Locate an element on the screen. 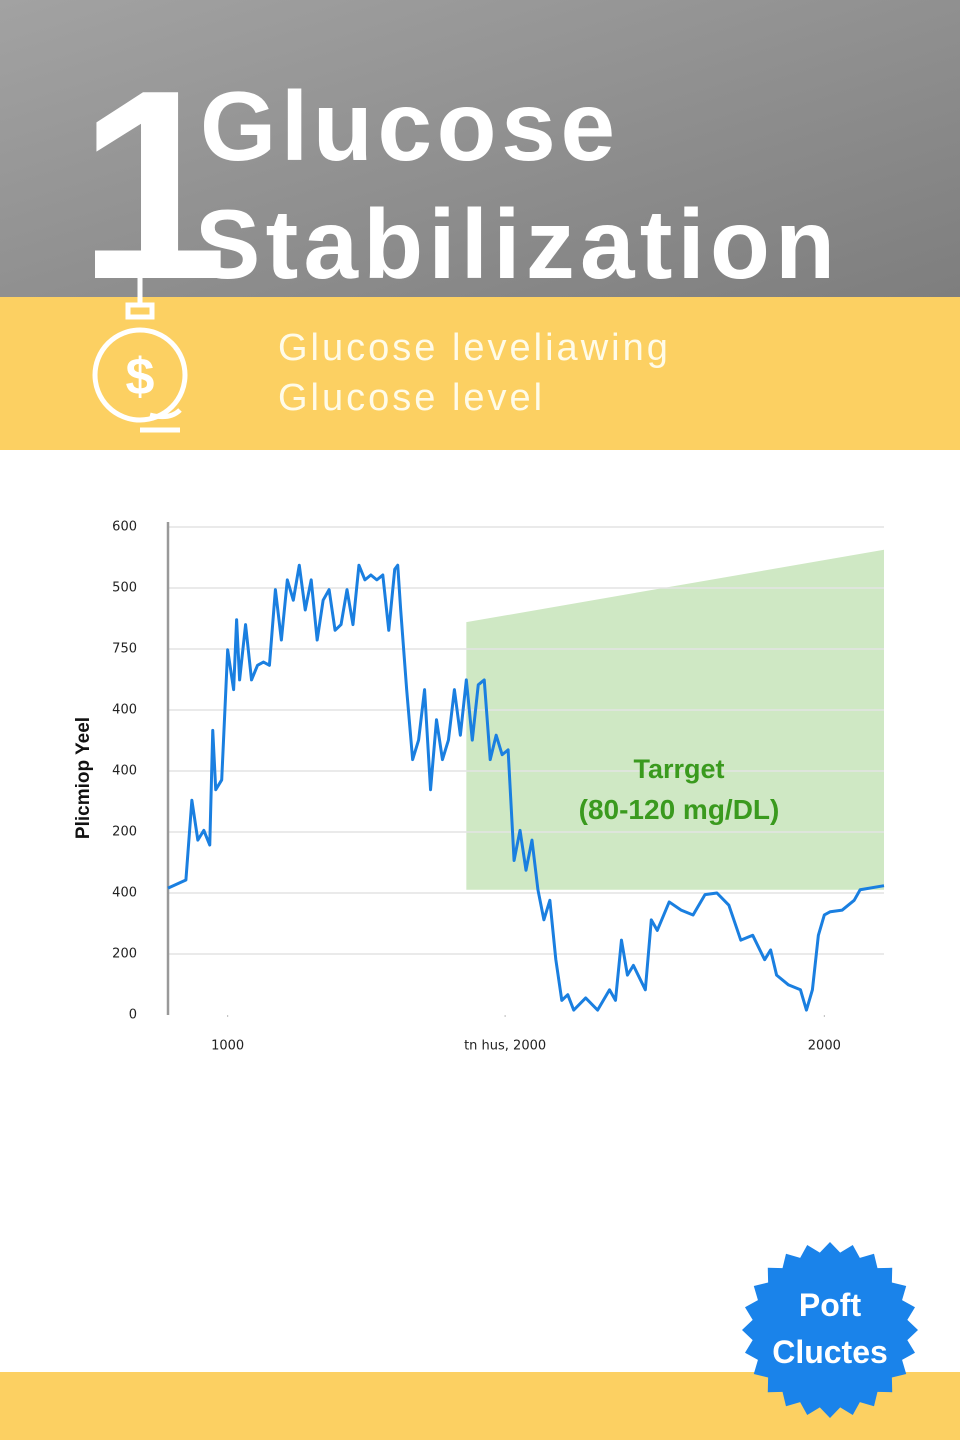 Image resolution: width=960 pixels, height=1440 pixels. badge-shape is located at coordinates (830, 1330).